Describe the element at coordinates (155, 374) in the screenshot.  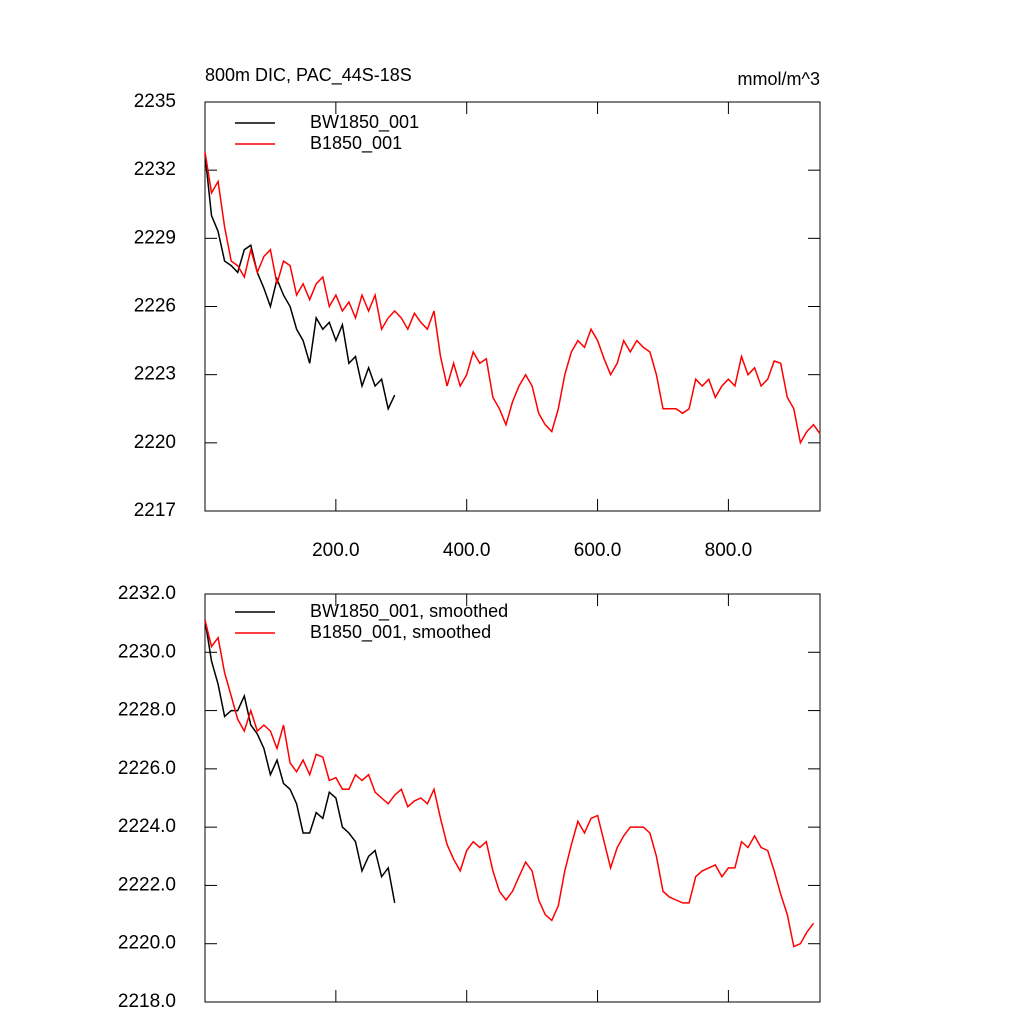
I see `y-tick-label: 2223` at that location.